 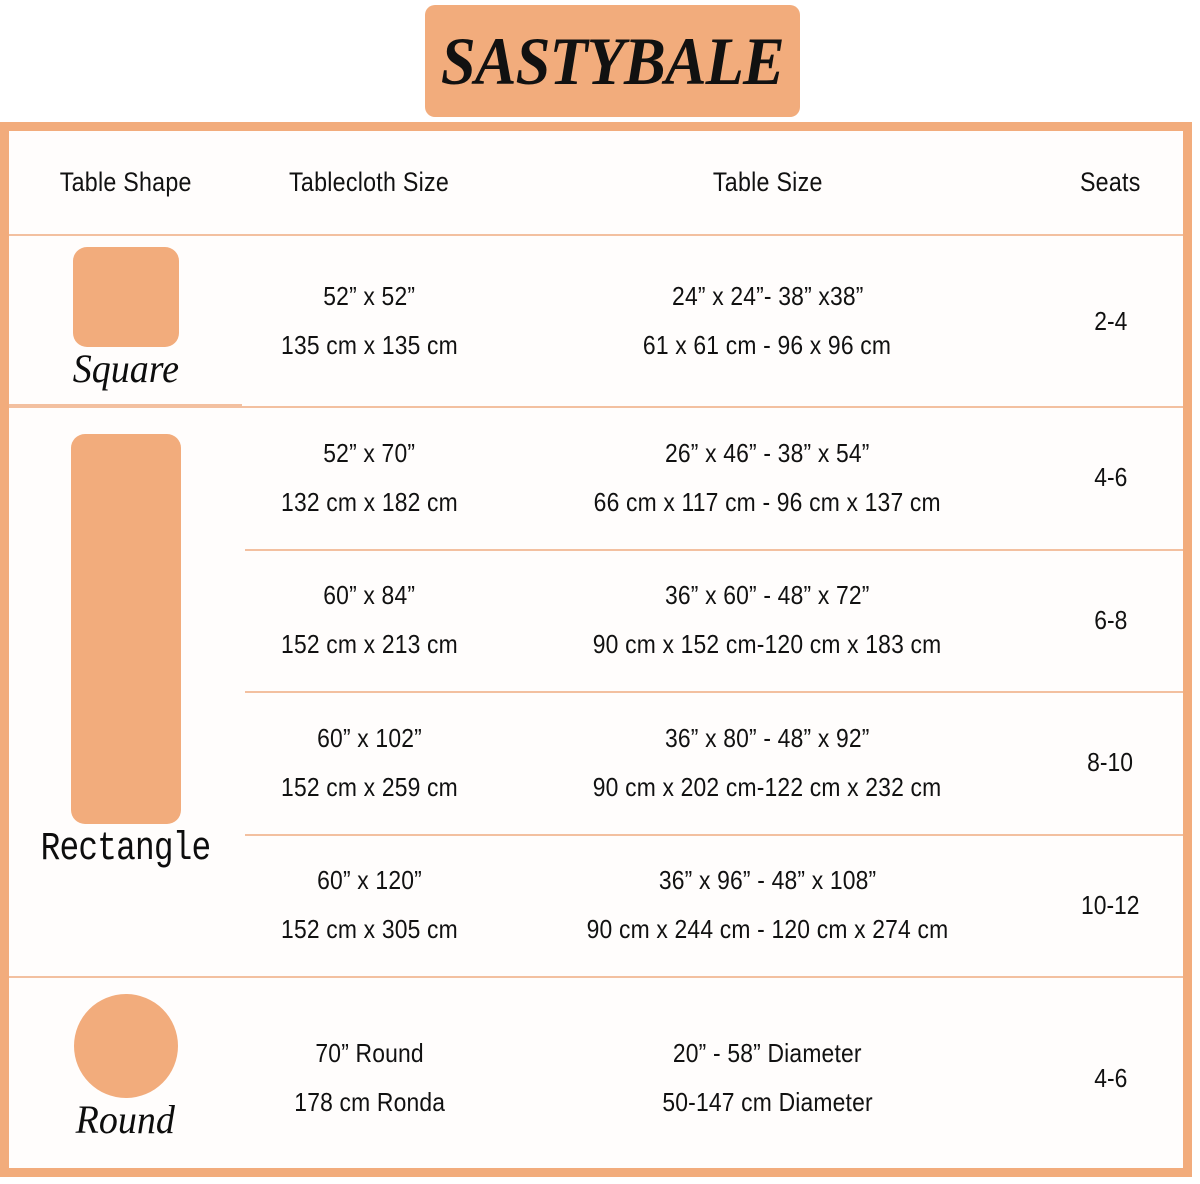 What do you see at coordinates (369, 1053) in the screenshot?
I see `tablecloth-size-inches: 70” Round` at bounding box center [369, 1053].